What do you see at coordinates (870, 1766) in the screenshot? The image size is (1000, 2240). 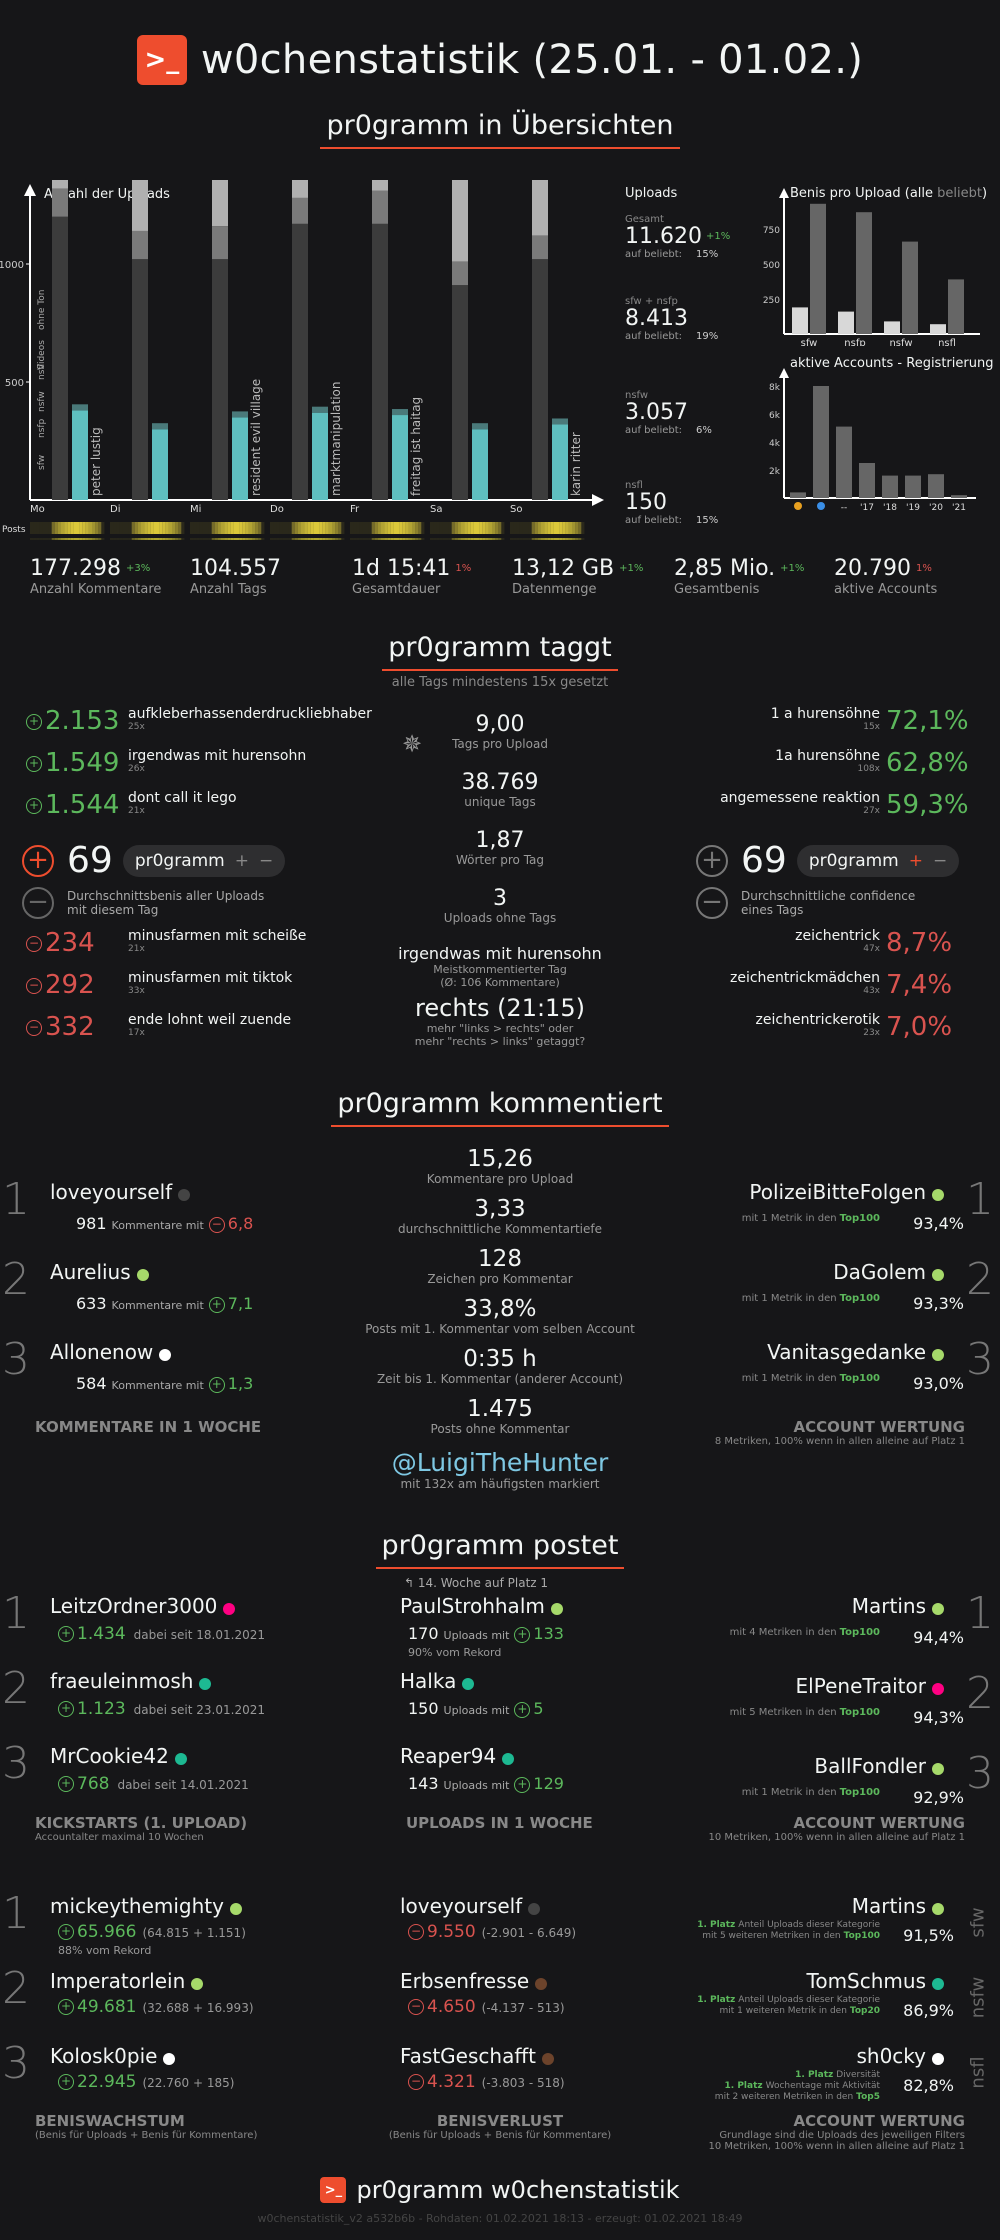 I see `user-name: BallFondler` at bounding box center [870, 1766].